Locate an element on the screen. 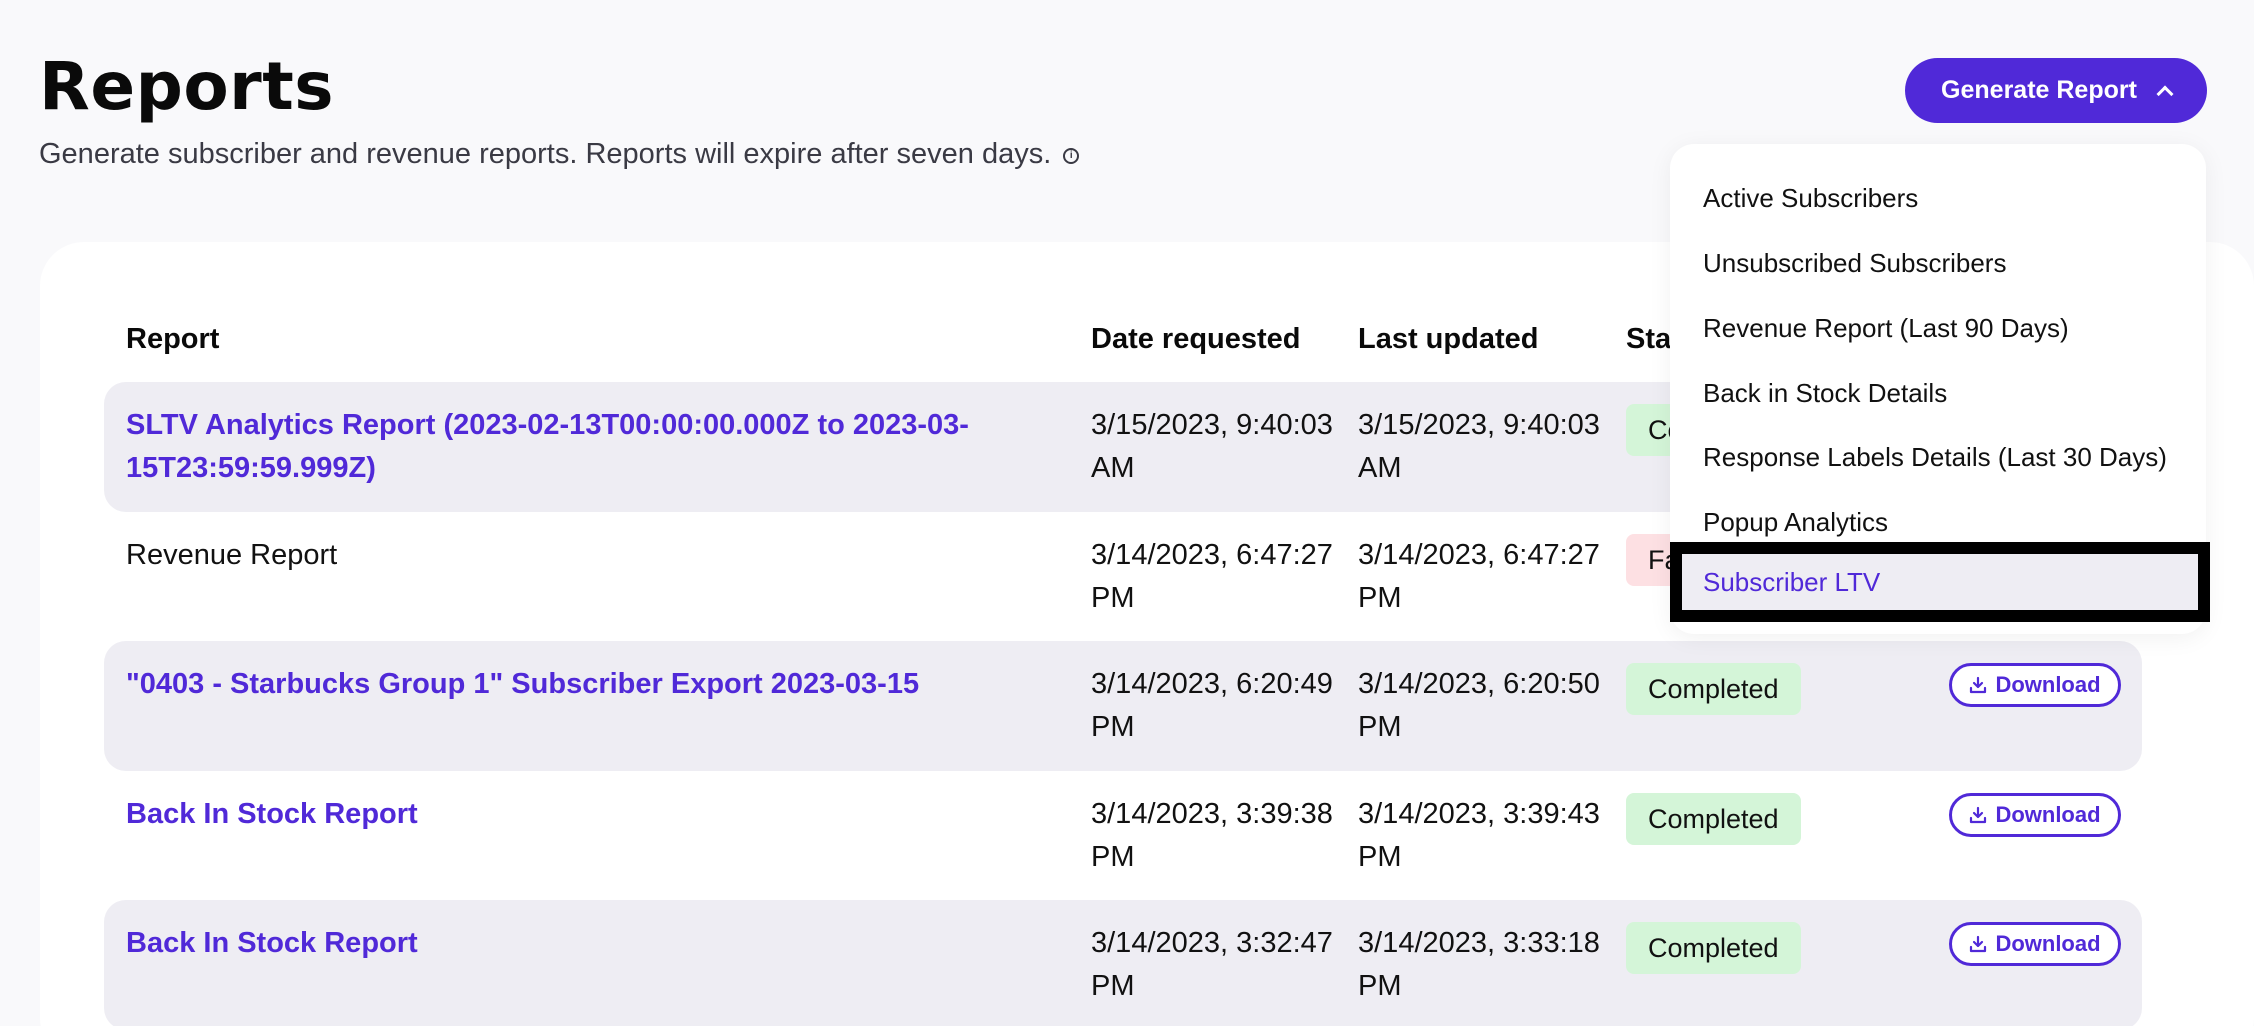 Image resolution: width=2254 pixels, height=1026 pixels. last-updated: 3/14/2023, 3:33:18 PM is located at coordinates (1479, 964).